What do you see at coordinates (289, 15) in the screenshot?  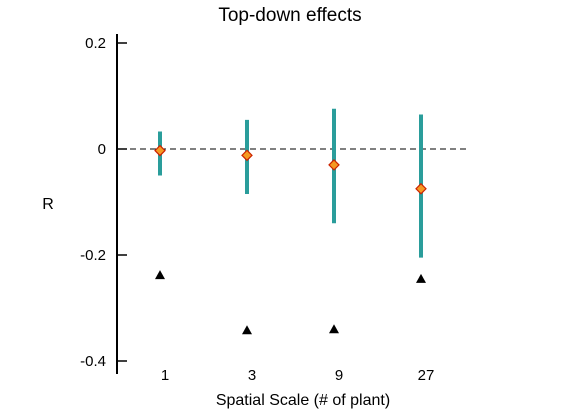 I see `chart-title: Top-down effects` at bounding box center [289, 15].